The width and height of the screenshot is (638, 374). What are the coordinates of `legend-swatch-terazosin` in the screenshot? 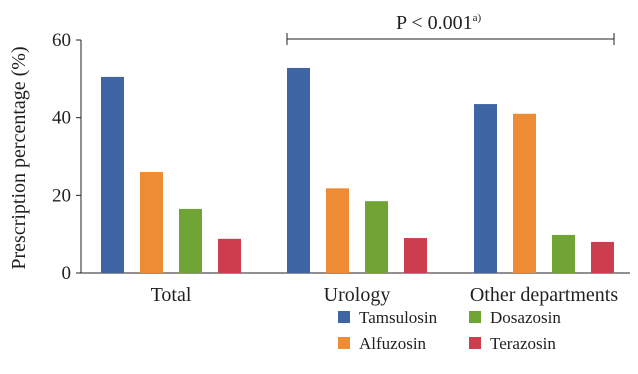 It's located at (475, 343).